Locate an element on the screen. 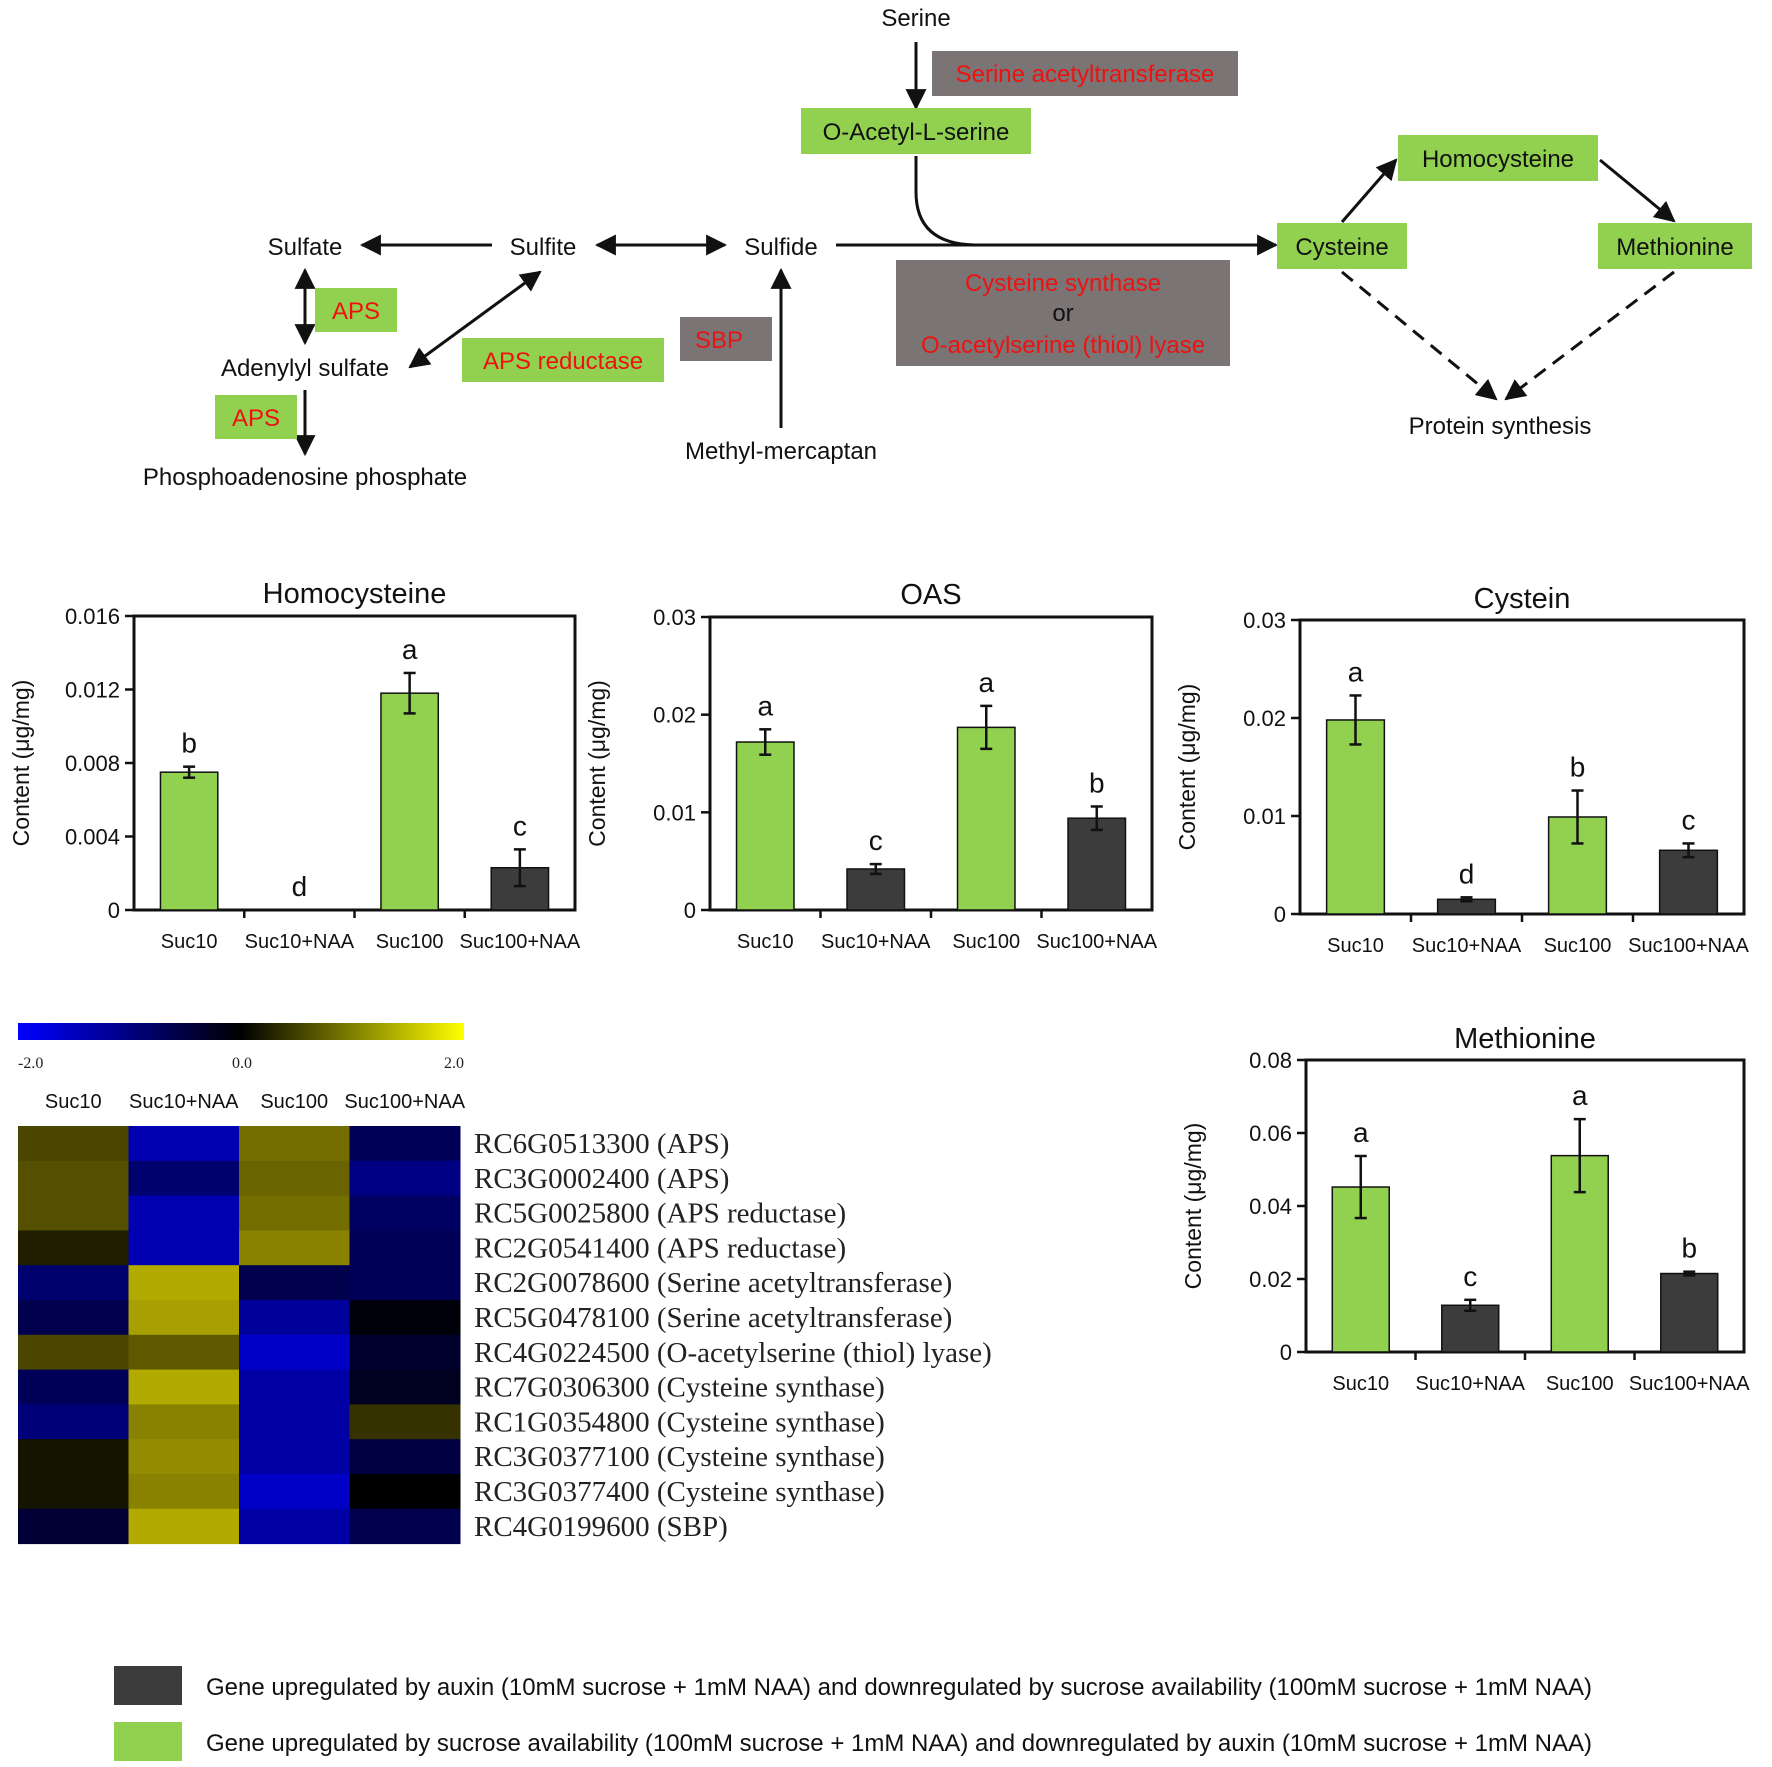  significance-letter: b is located at coordinates (1578, 767).